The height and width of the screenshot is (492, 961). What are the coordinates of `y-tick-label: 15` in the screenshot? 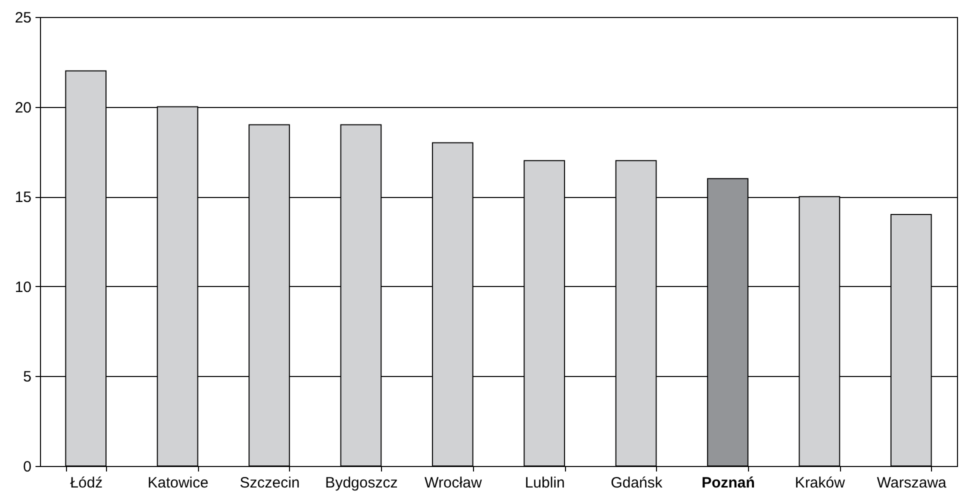 It's located at (23, 197).